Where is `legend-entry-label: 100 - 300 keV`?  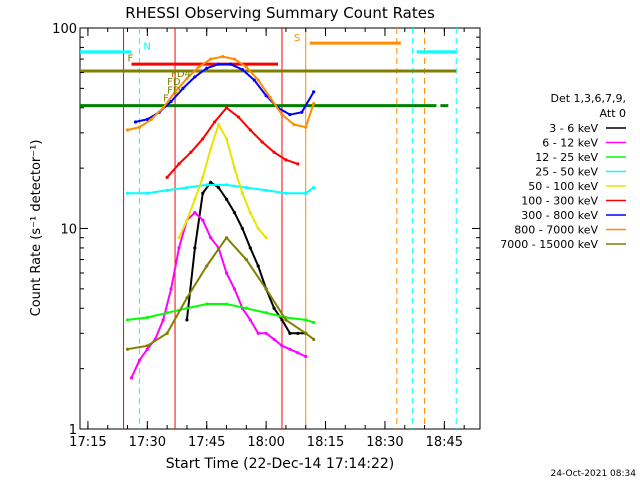
legend-entry-label: 100 - 300 keV is located at coordinates (559, 201).